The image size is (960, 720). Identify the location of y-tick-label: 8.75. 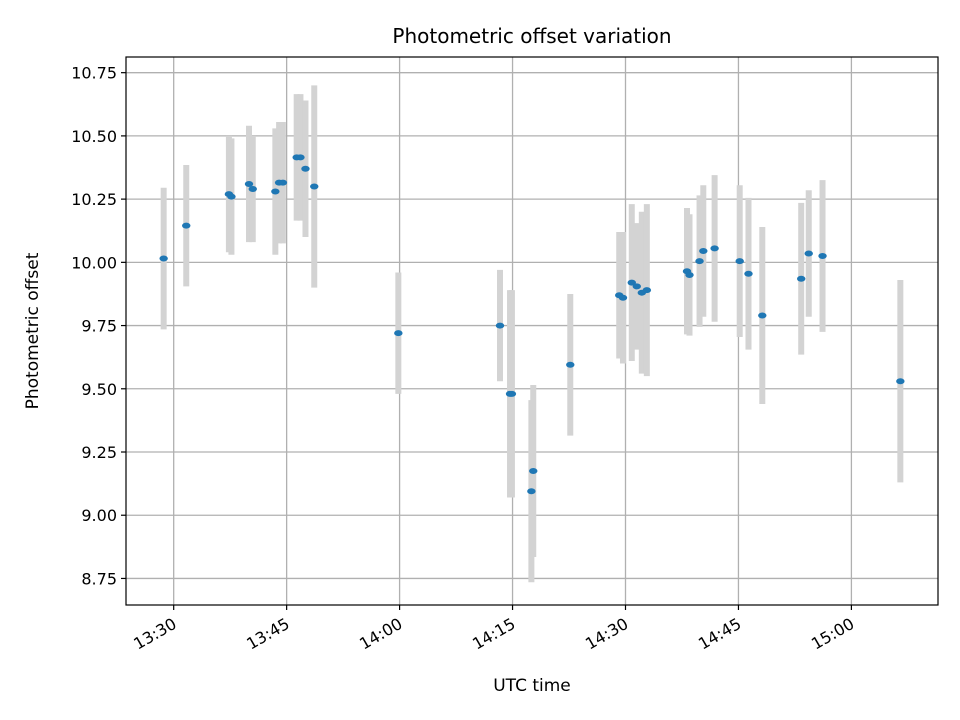
(99, 578).